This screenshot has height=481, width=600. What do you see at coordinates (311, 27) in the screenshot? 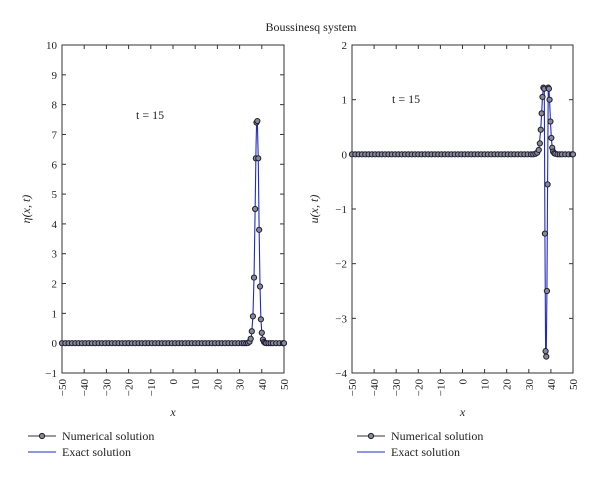
I see `figure-title: Boussinesq system` at bounding box center [311, 27].